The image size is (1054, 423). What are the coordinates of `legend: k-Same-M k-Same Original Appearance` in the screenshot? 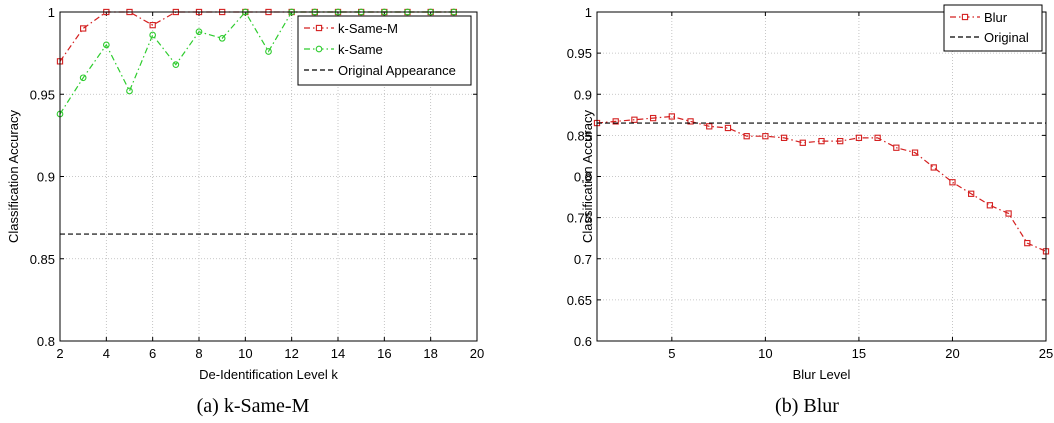 It's located at (384, 50).